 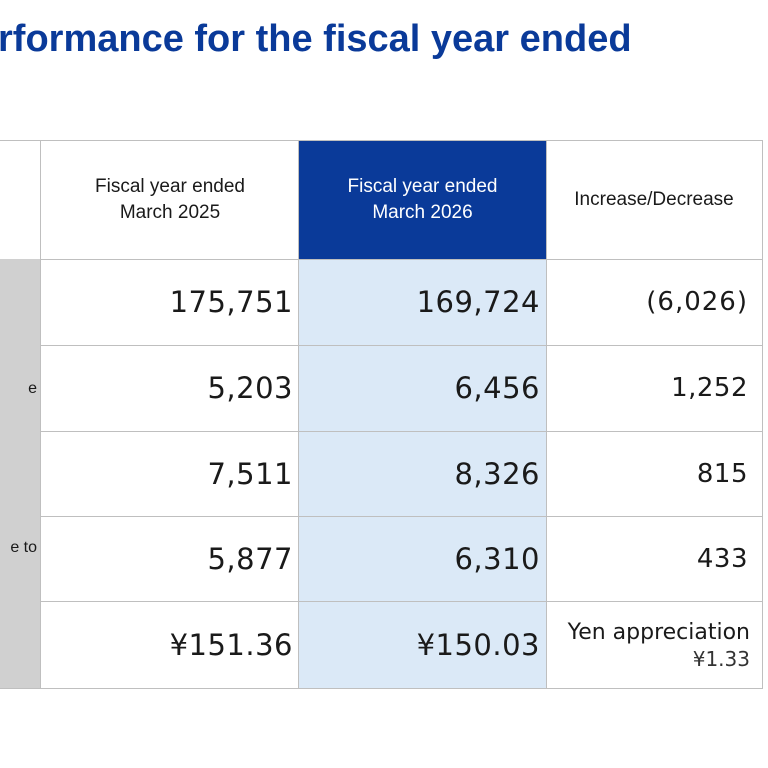 What do you see at coordinates (422, 645) in the screenshot?
I see `cell-fy2026: ¥150.03` at bounding box center [422, 645].